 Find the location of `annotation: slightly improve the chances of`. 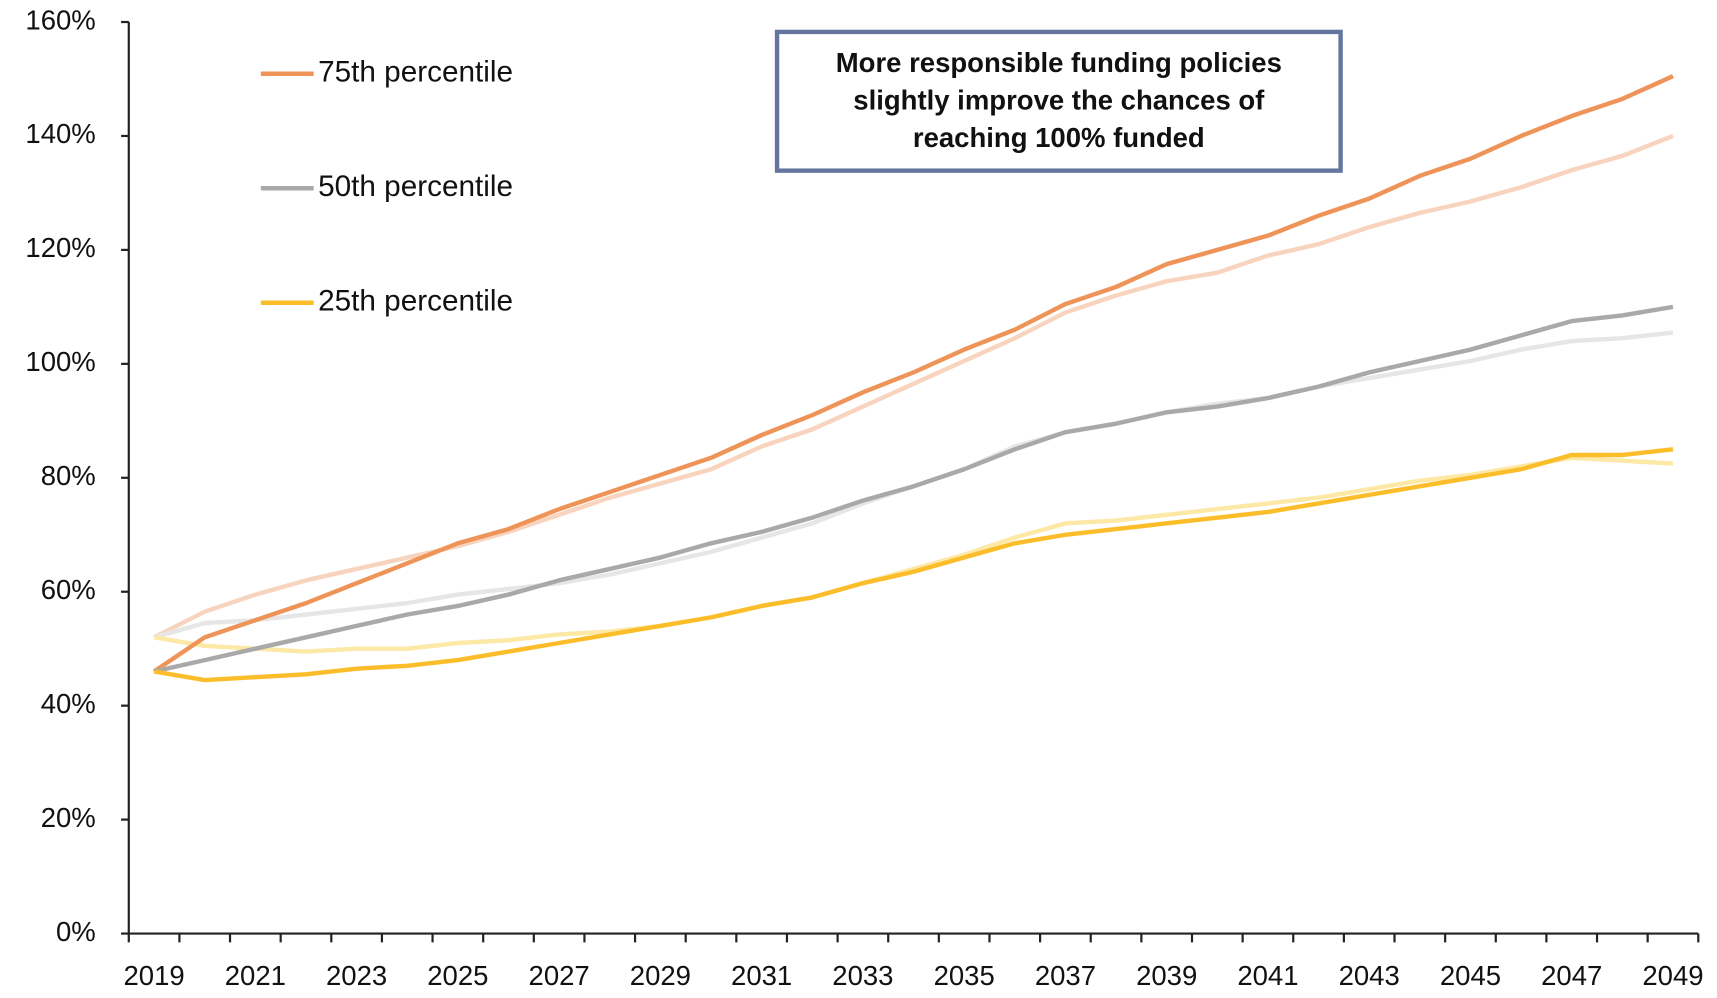

annotation: slightly improve the chances of is located at coordinates (1059, 100).